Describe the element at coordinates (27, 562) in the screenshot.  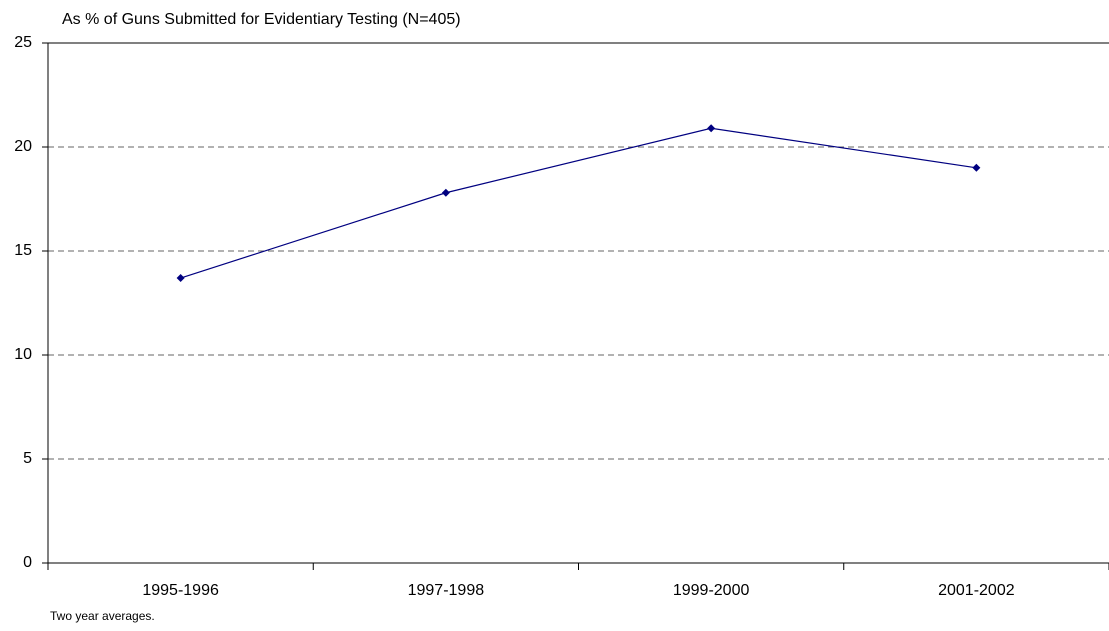
I see `y-tick-label: 0` at that location.